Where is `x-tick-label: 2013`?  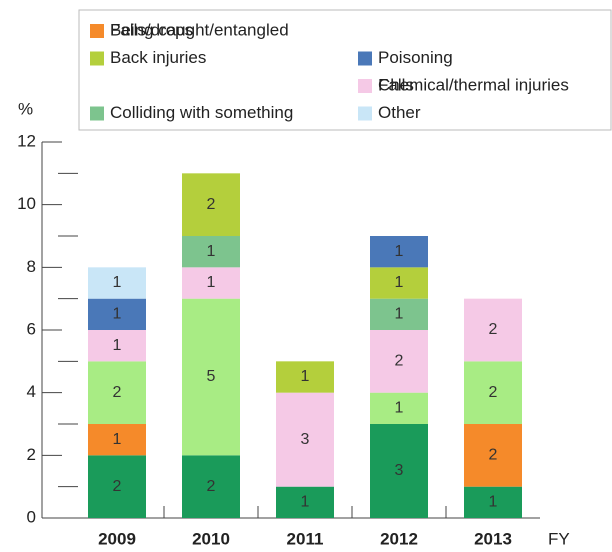
x-tick-label: 2013 is located at coordinates (493, 538).